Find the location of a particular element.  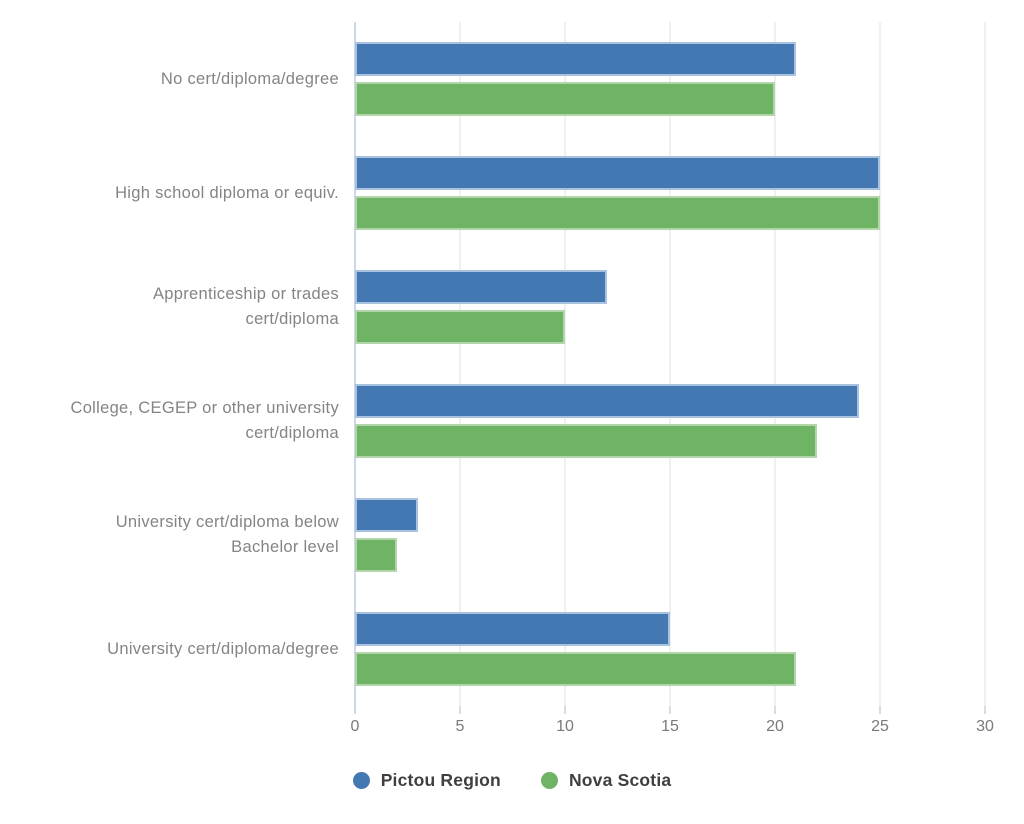

x-tick-label-0: 0 is located at coordinates (355, 726).